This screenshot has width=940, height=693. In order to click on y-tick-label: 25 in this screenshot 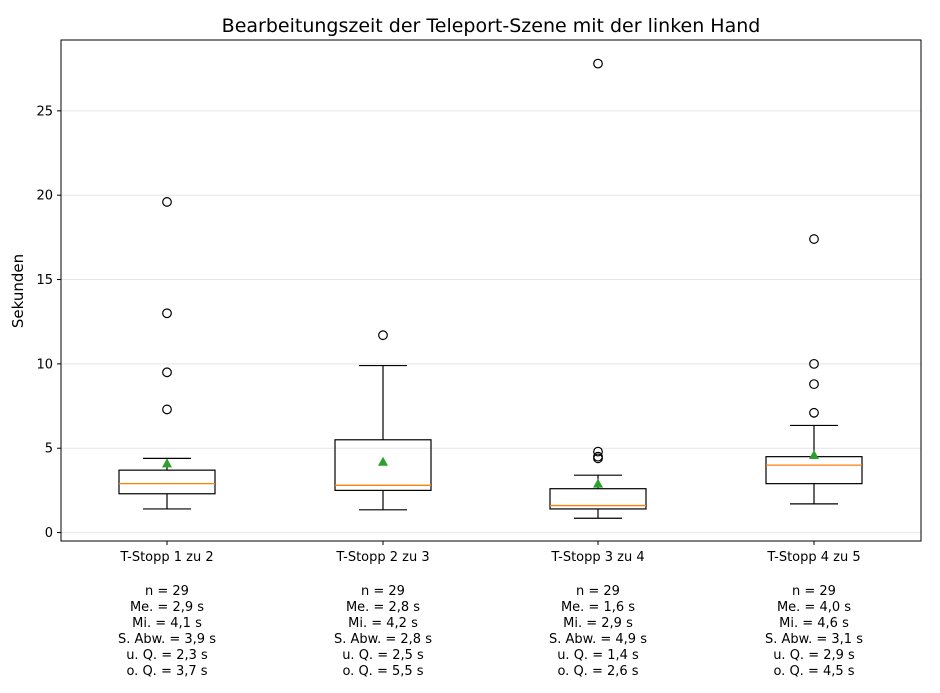, I will do `click(44, 111)`.